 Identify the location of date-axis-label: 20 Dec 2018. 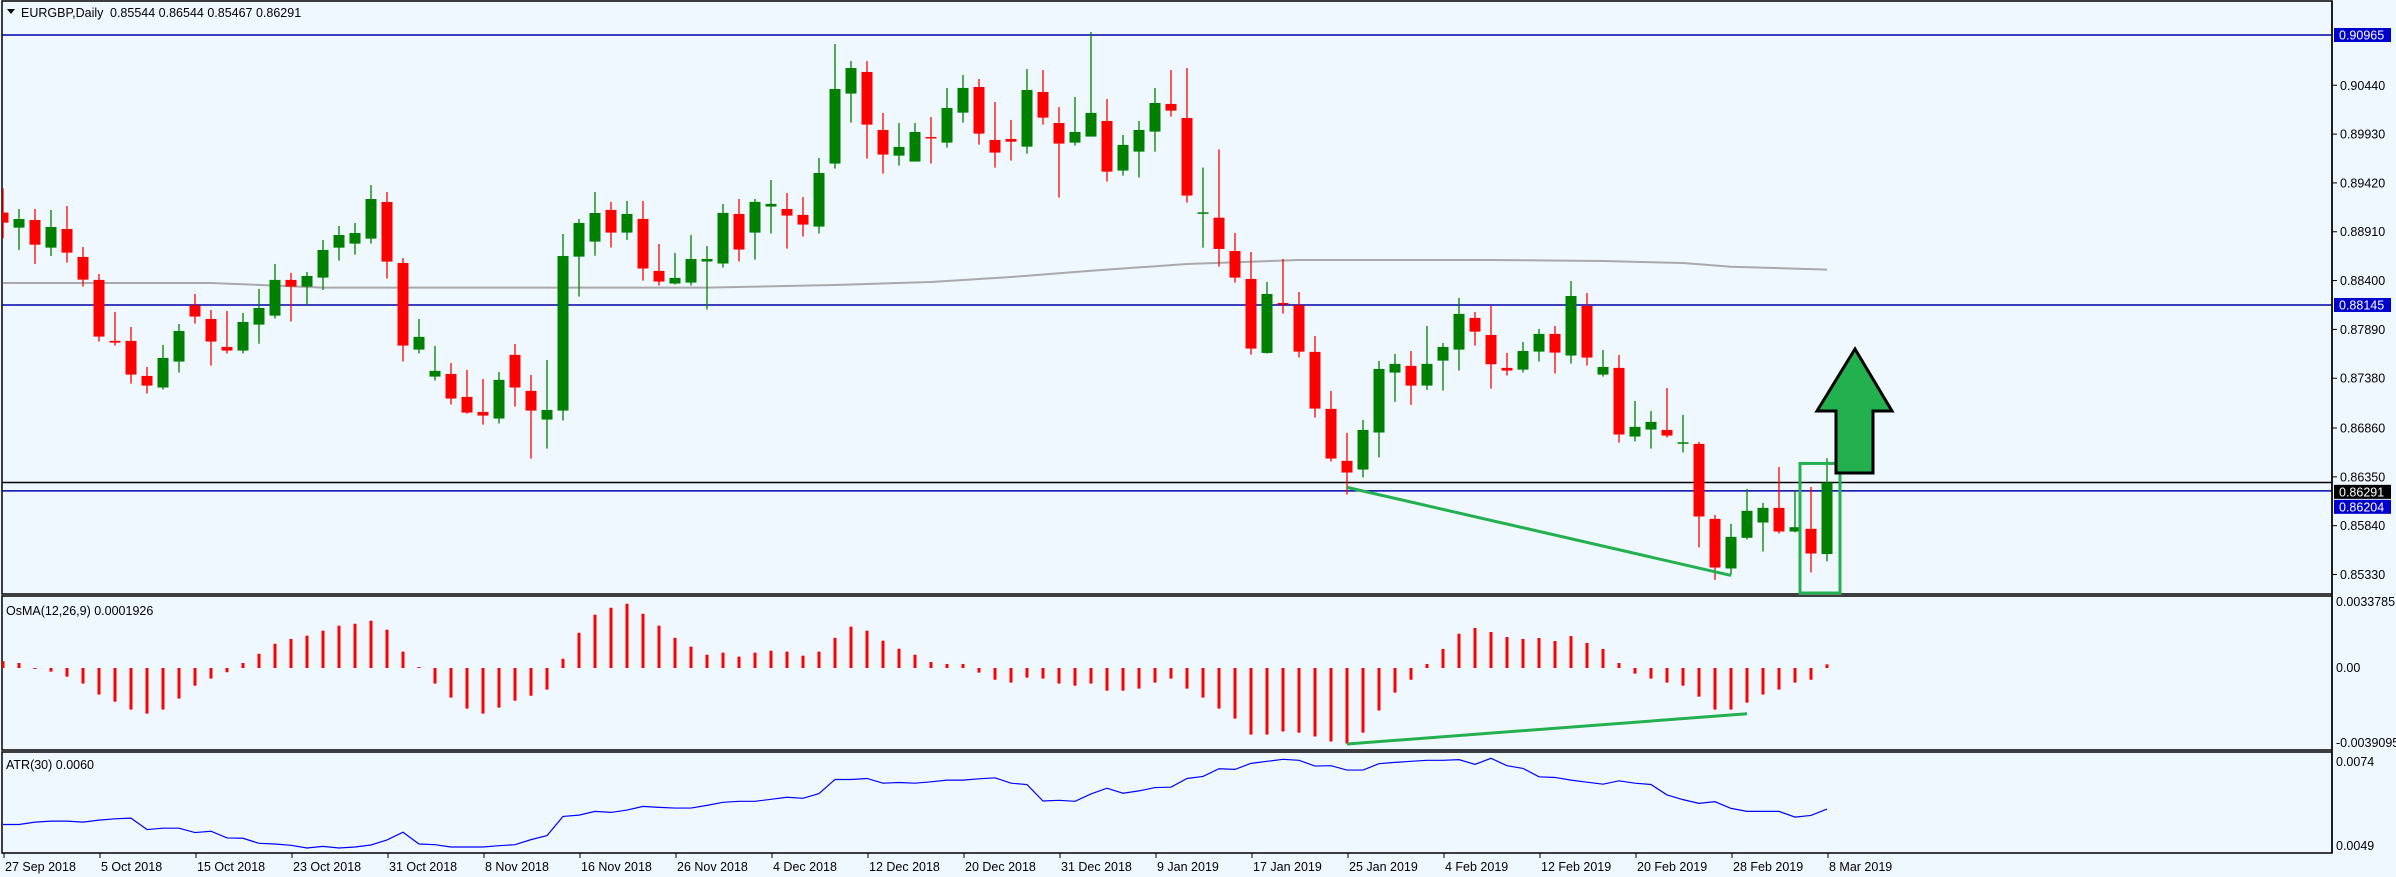
(1000, 867).